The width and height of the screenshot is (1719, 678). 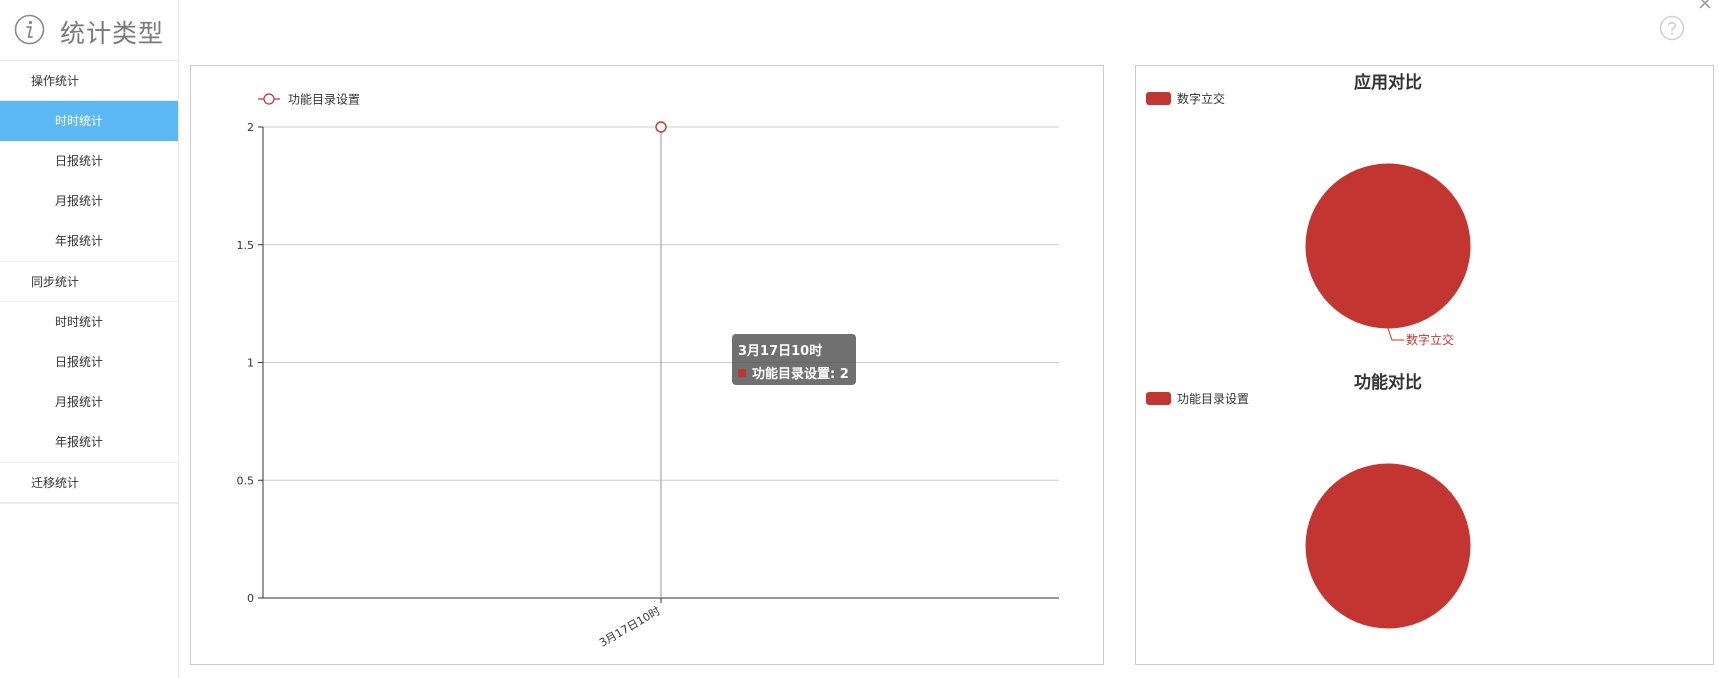 I want to click on pie-slice-label: 数字立交, so click(x=1430, y=339).